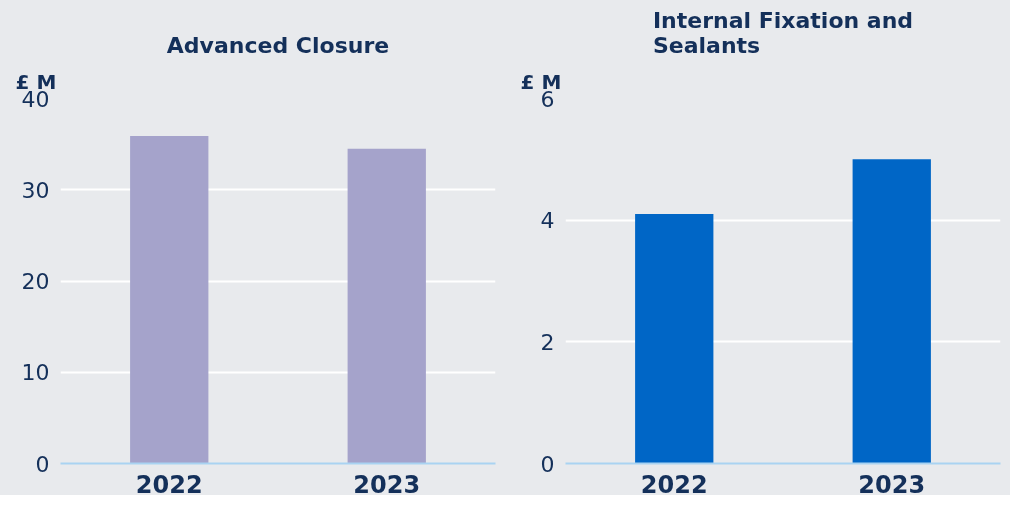 Image resolution: width=1027 pixels, height=505 pixels. What do you see at coordinates (35, 373) in the screenshot?
I see `y-tick-label: 10` at bounding box center [35, 373].